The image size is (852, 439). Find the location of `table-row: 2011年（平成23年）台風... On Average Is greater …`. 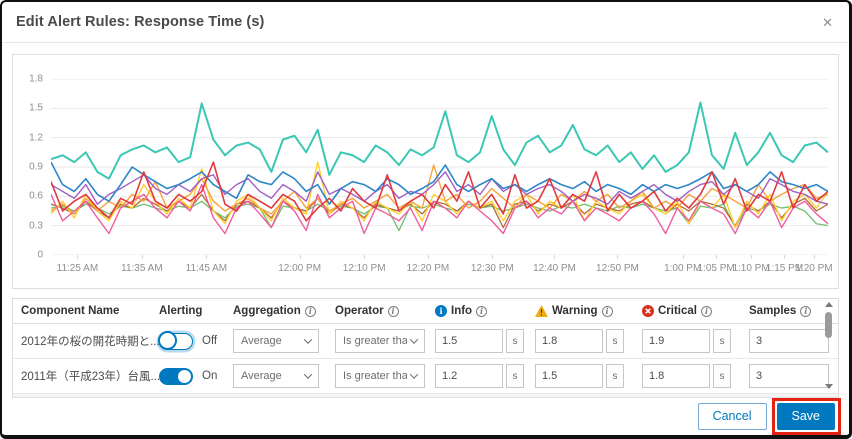

table-row: 2011年（平成23年）台風... On Average Is greater … is located at coordinates (425, 376).